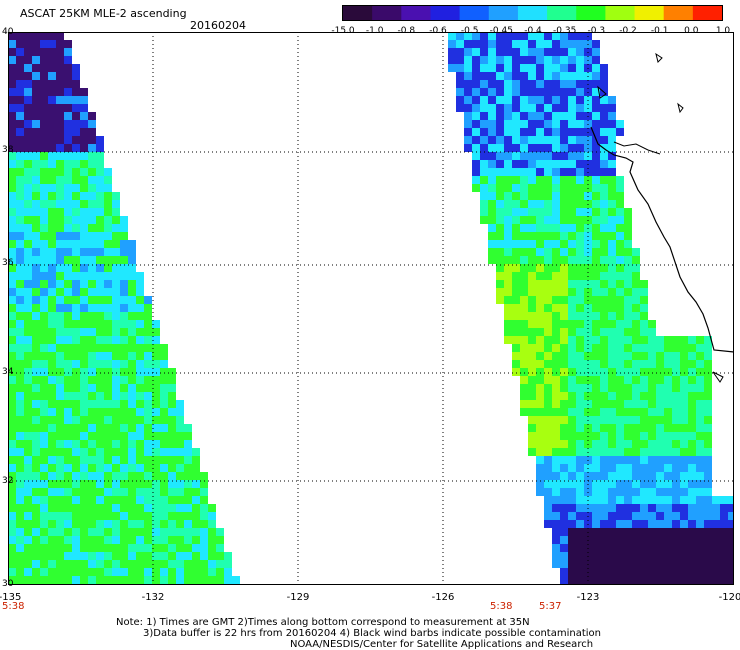 Image resolution: width=740 pixels, height=650 pixels. I want to click on lat-label: 36, so click(8, 263).